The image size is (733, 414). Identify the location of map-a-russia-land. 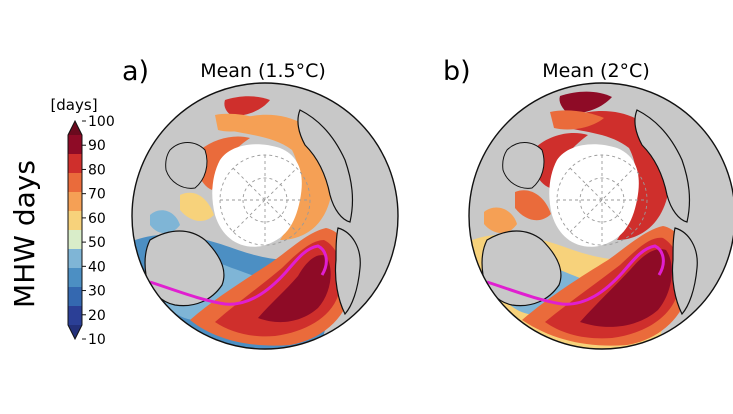
(325, 166).